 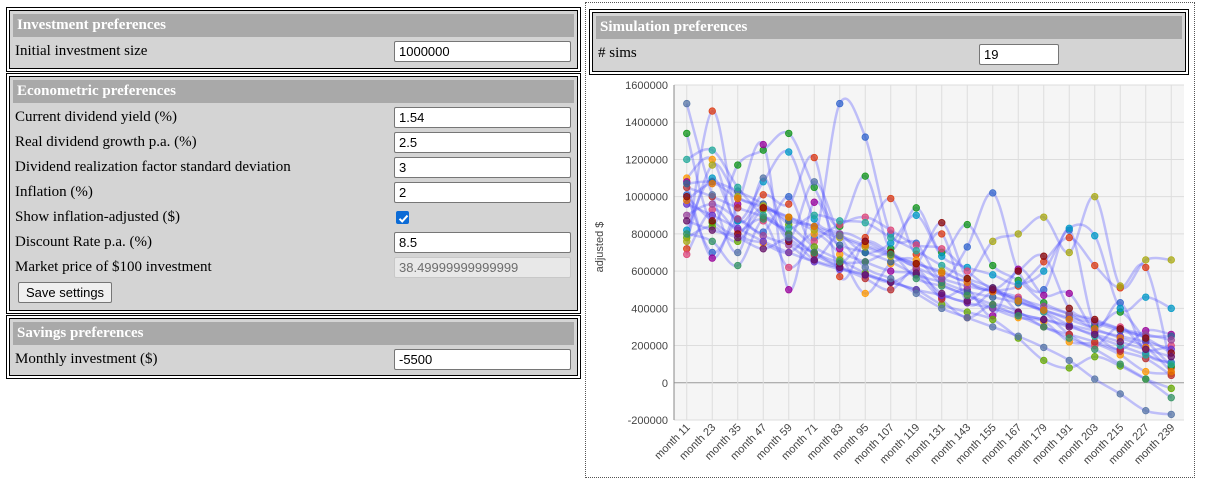 What do you see at coordinates (482, 242) in the screenshot?
I see `discount-rate-input` at bounding box center [482, 242].